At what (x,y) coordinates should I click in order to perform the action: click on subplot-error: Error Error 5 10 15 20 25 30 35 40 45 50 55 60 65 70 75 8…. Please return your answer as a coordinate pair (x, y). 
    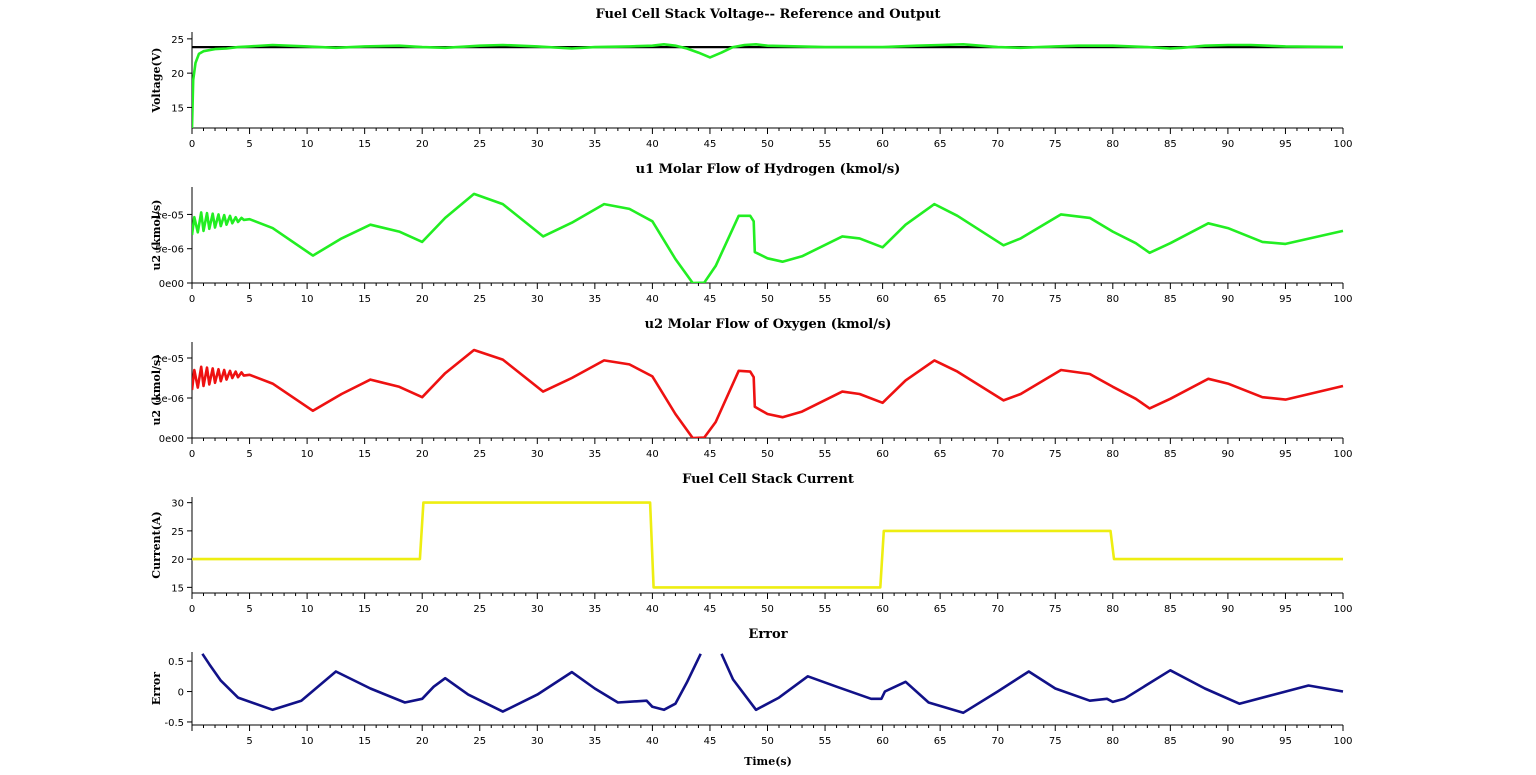
    Looking at the image, I should click on (751, 687).